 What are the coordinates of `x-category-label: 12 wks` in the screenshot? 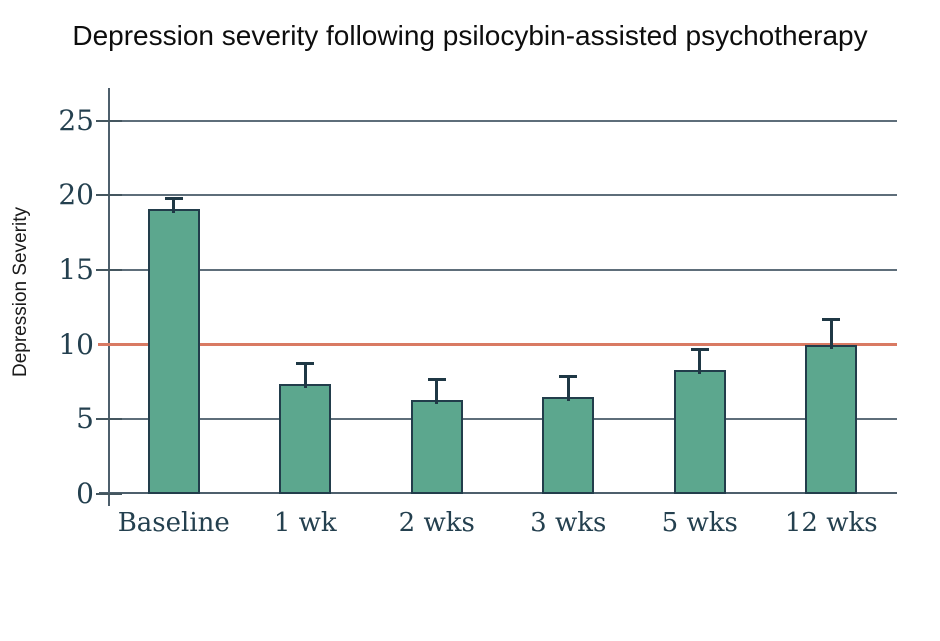 It's located at (831, 523).